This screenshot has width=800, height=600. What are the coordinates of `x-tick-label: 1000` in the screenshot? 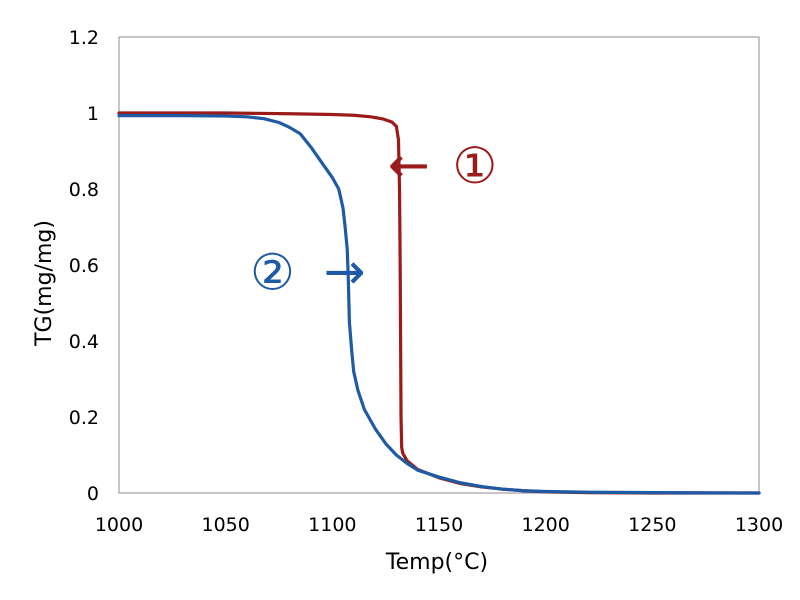 It's located at (119, 525).